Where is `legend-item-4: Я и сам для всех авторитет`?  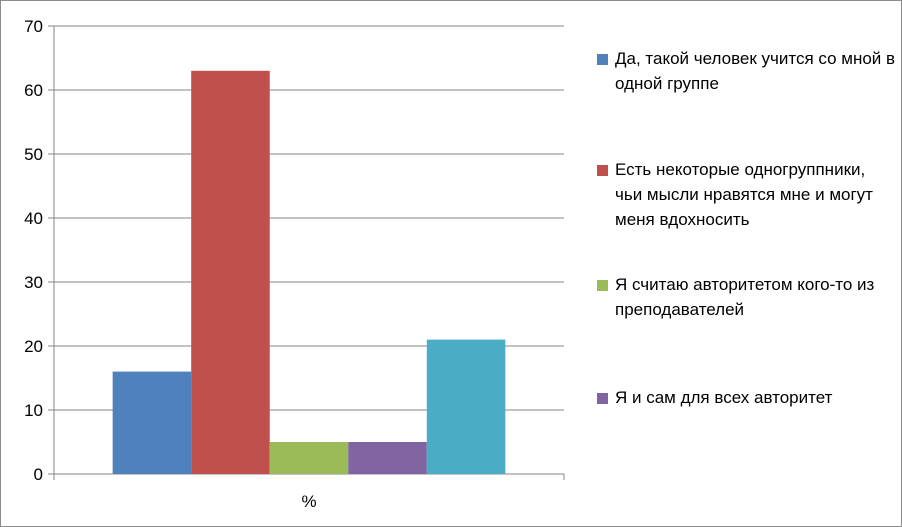 legend-item-4: Я и сам для всех авторитет is located at coordinates (747, 397).